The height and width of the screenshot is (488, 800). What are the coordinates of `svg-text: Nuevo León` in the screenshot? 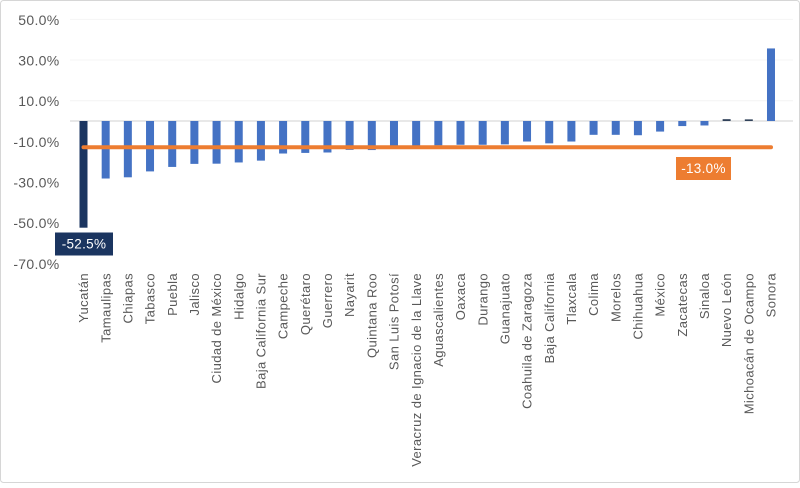 It's located at (726, 310).